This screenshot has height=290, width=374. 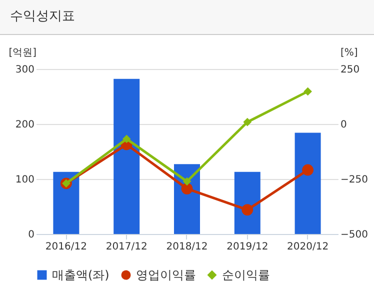 What do you see at coordinates (31, 235) in the screenshot?
I see `y-tick-label: 0` at bounding box center [31, 235].